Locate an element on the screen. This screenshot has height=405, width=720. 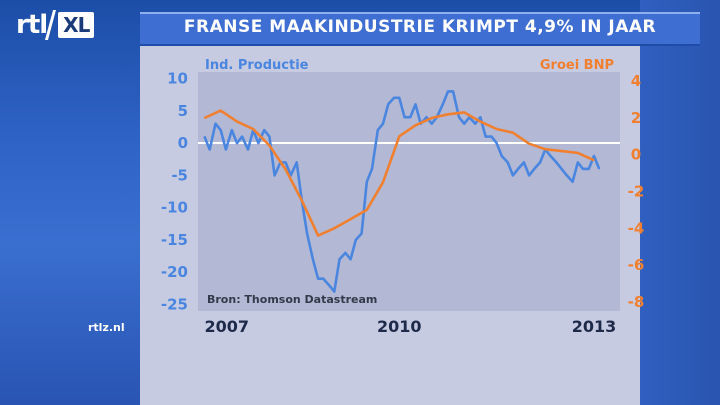
bottom-panel is located at coordinates (390, 377).